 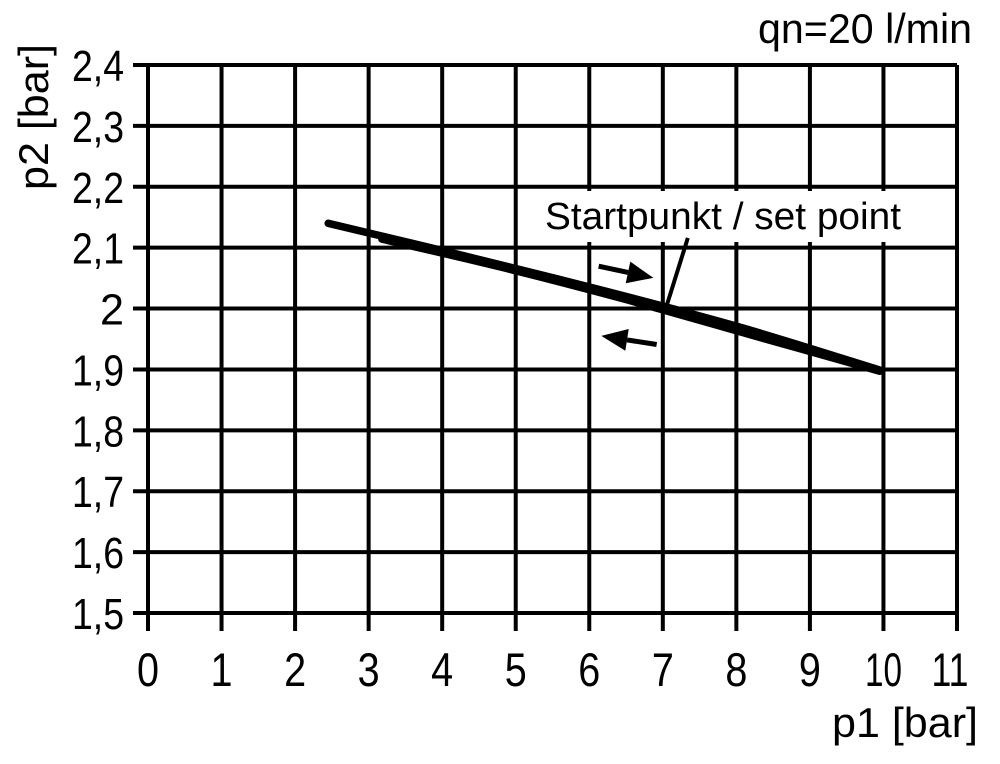 I want to click on x-tick-label: 1, so click(x=222, y=669).